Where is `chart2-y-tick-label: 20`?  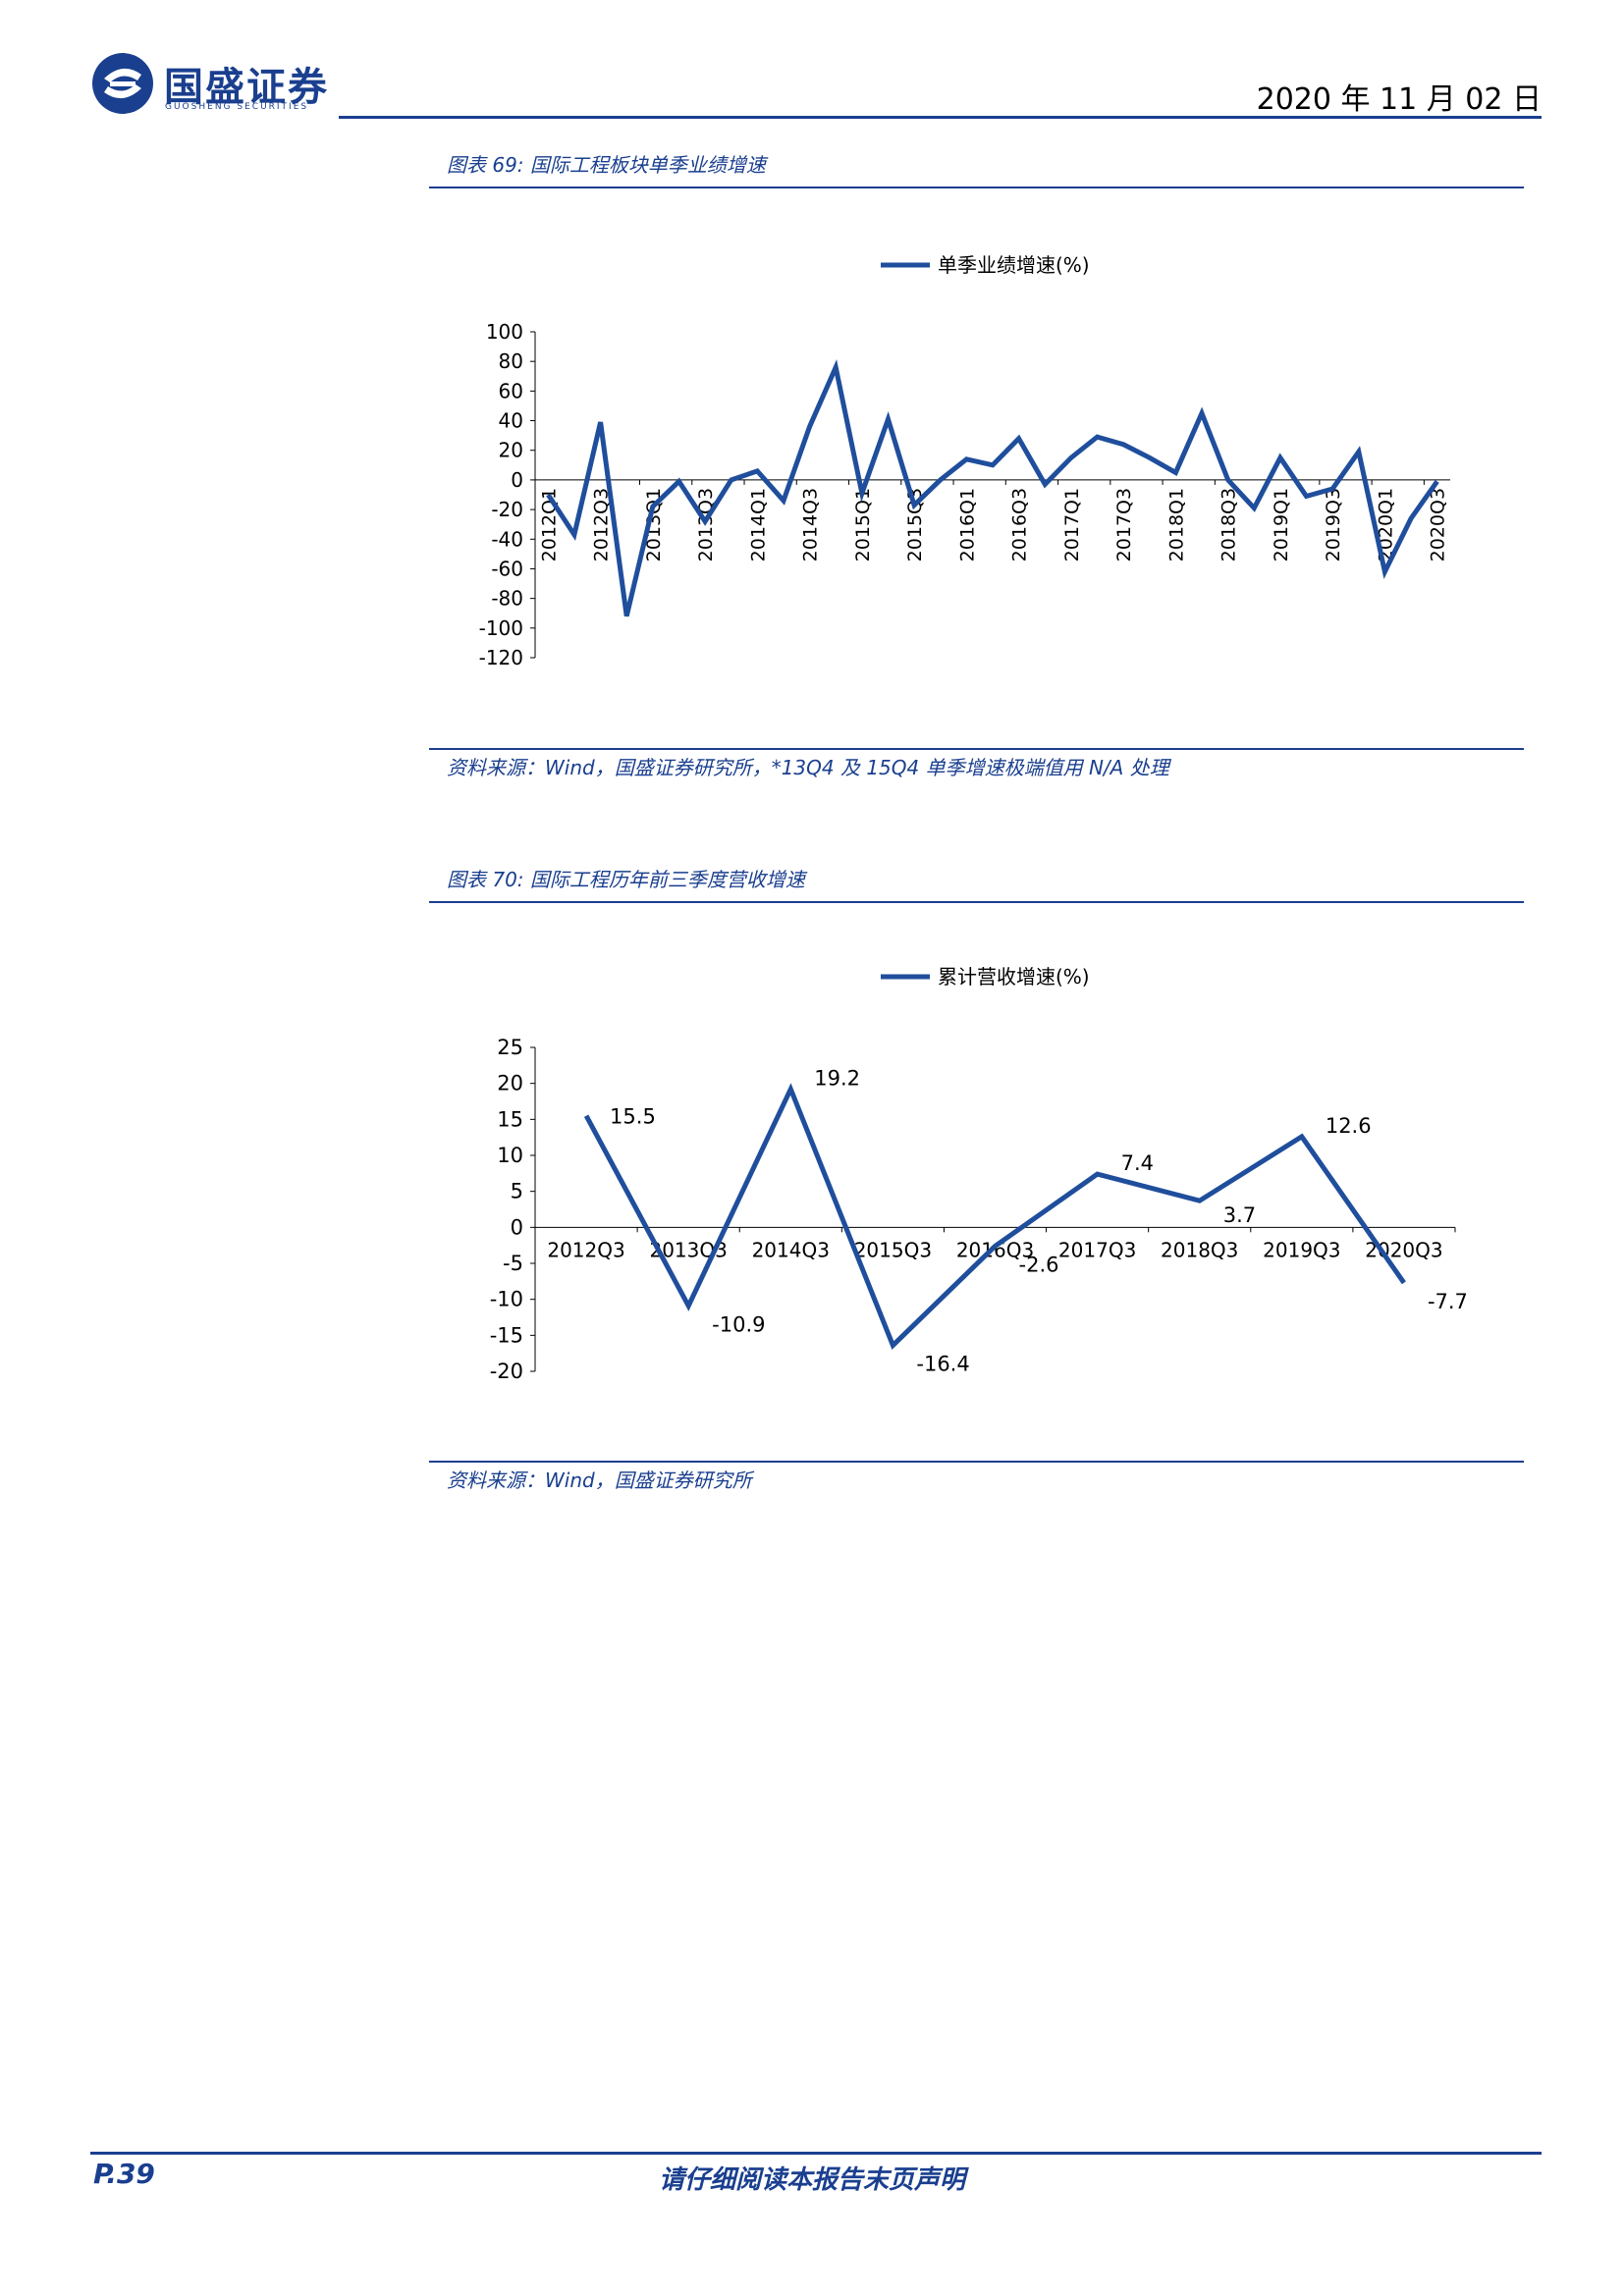 chart2-y-tick-label: 20 is located at coordinates (510, 1083).